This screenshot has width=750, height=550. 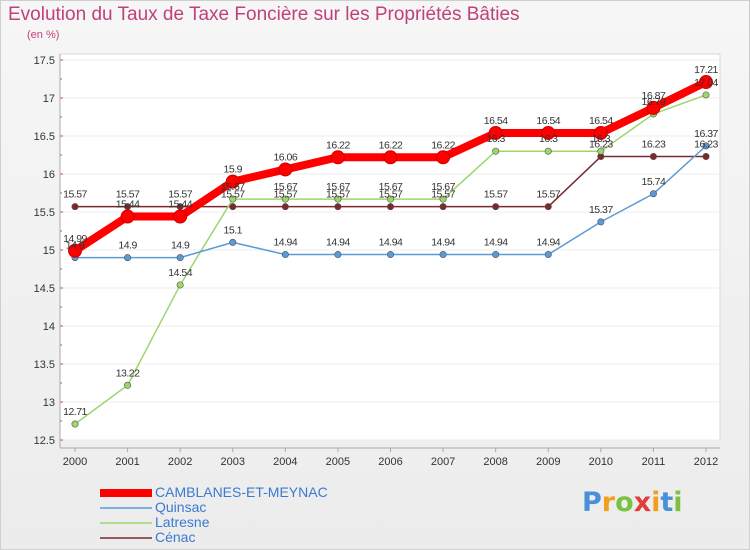 I want to click on data-label: 16.87, so click(x=654, y=96).